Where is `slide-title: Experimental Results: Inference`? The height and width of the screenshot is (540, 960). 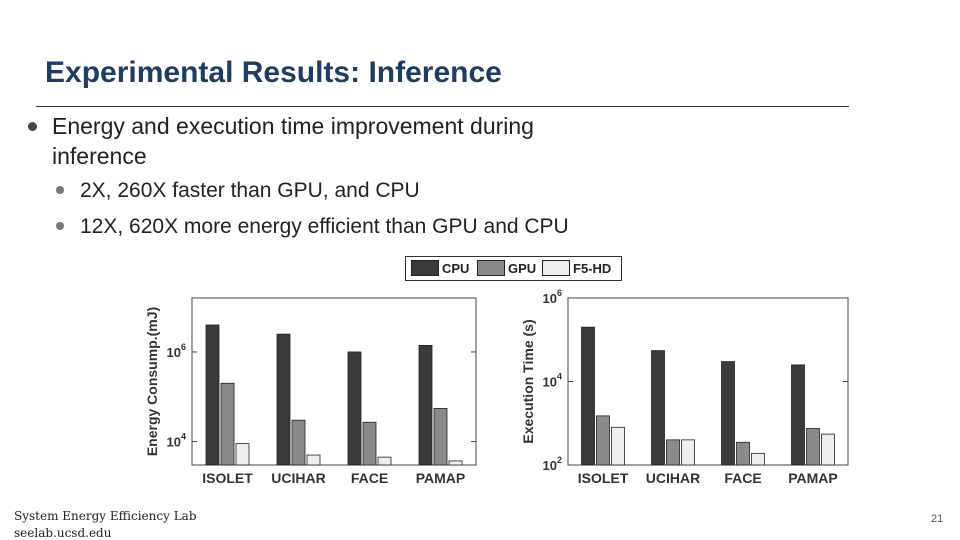
slide-title: Experimental Results: Inference is located at coordinates (273, 72).